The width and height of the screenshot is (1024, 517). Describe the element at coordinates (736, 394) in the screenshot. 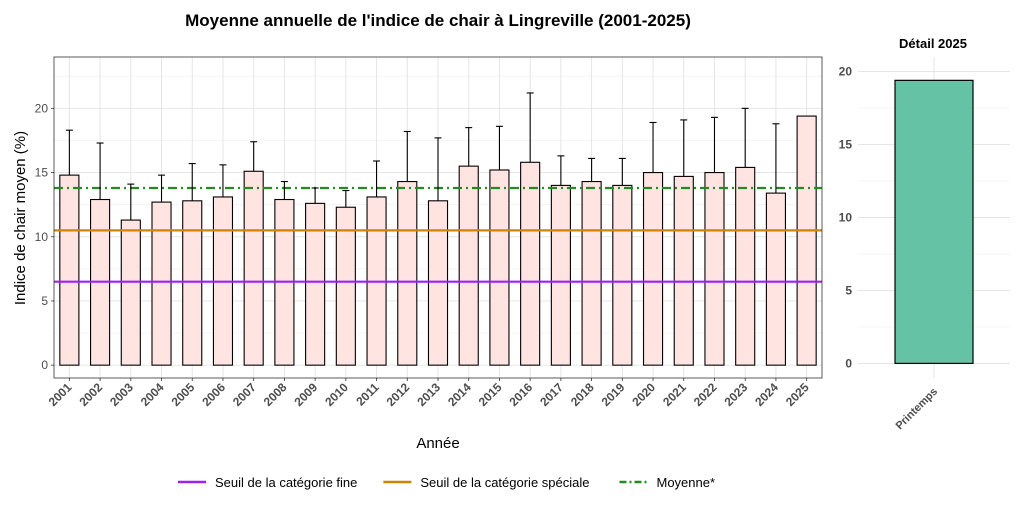

I see `x-tick-label: 2023` at that location.